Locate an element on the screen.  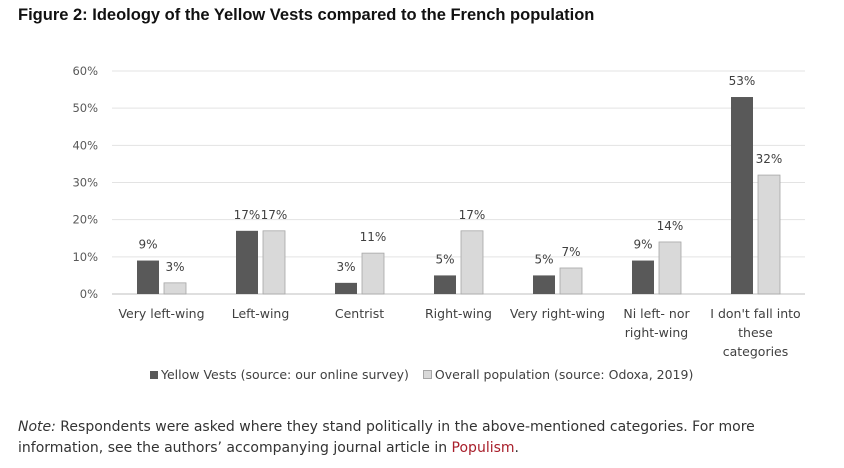
category-label: Very left-wing is located at coordinates (161, 313).